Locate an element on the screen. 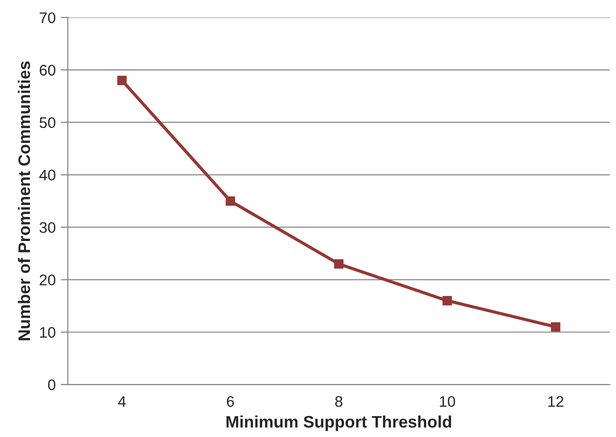 This screenshot has width=616, height=437. y-tick-label: 30 is located at coordinates (48, 227).